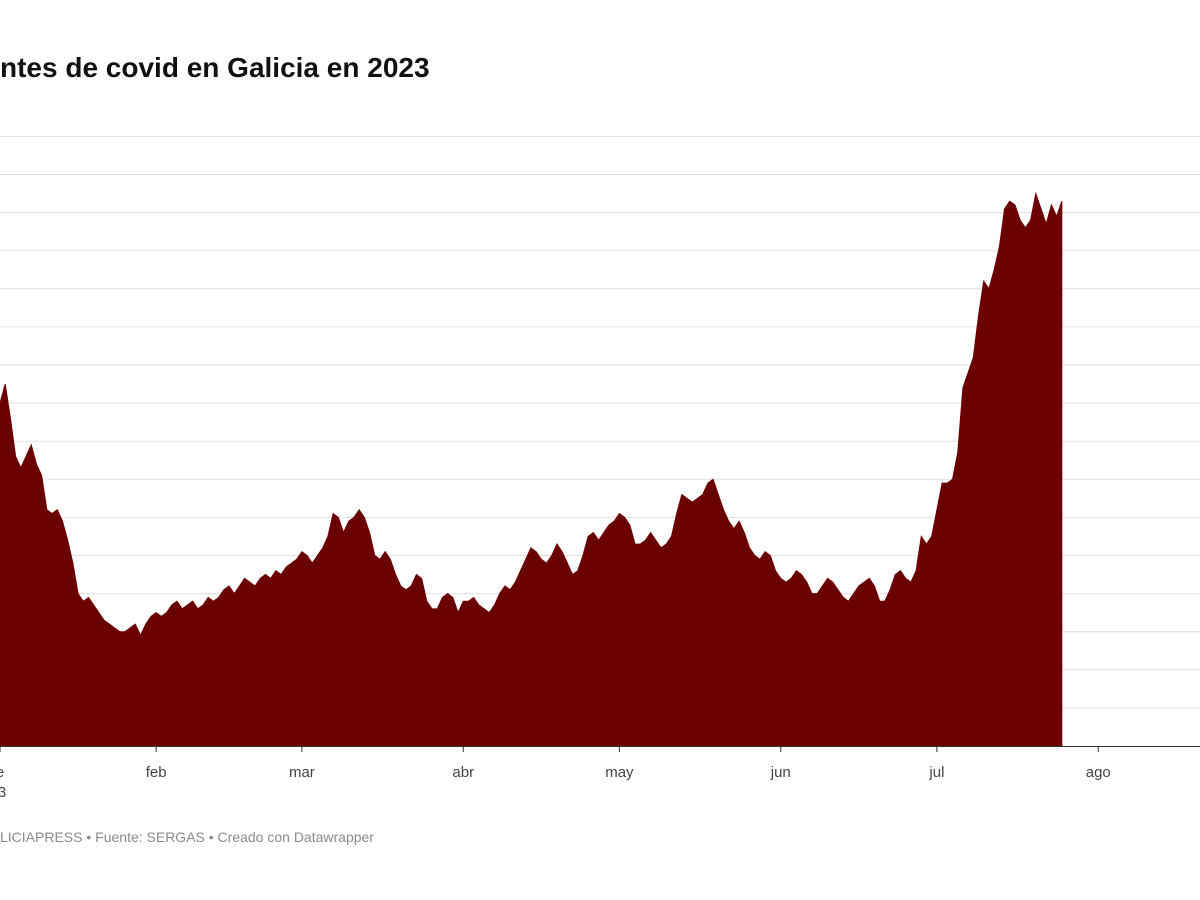  Describe the element at coordinates (936, 772) in the screenshot. I see `x-tick-label-jul: jul` at that location.